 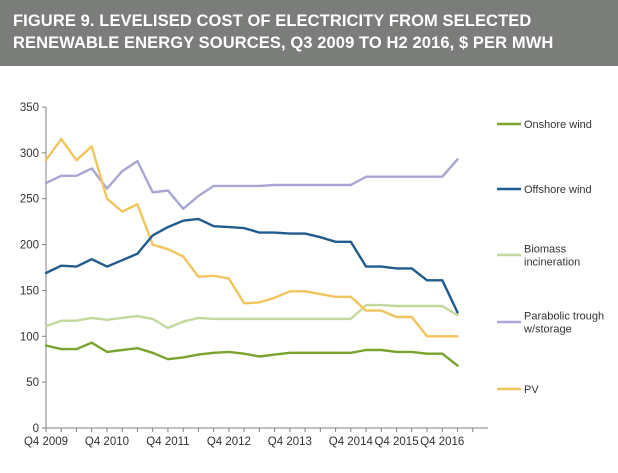 I want to click on y-tick-label: 50, so click(x=32, y=383).